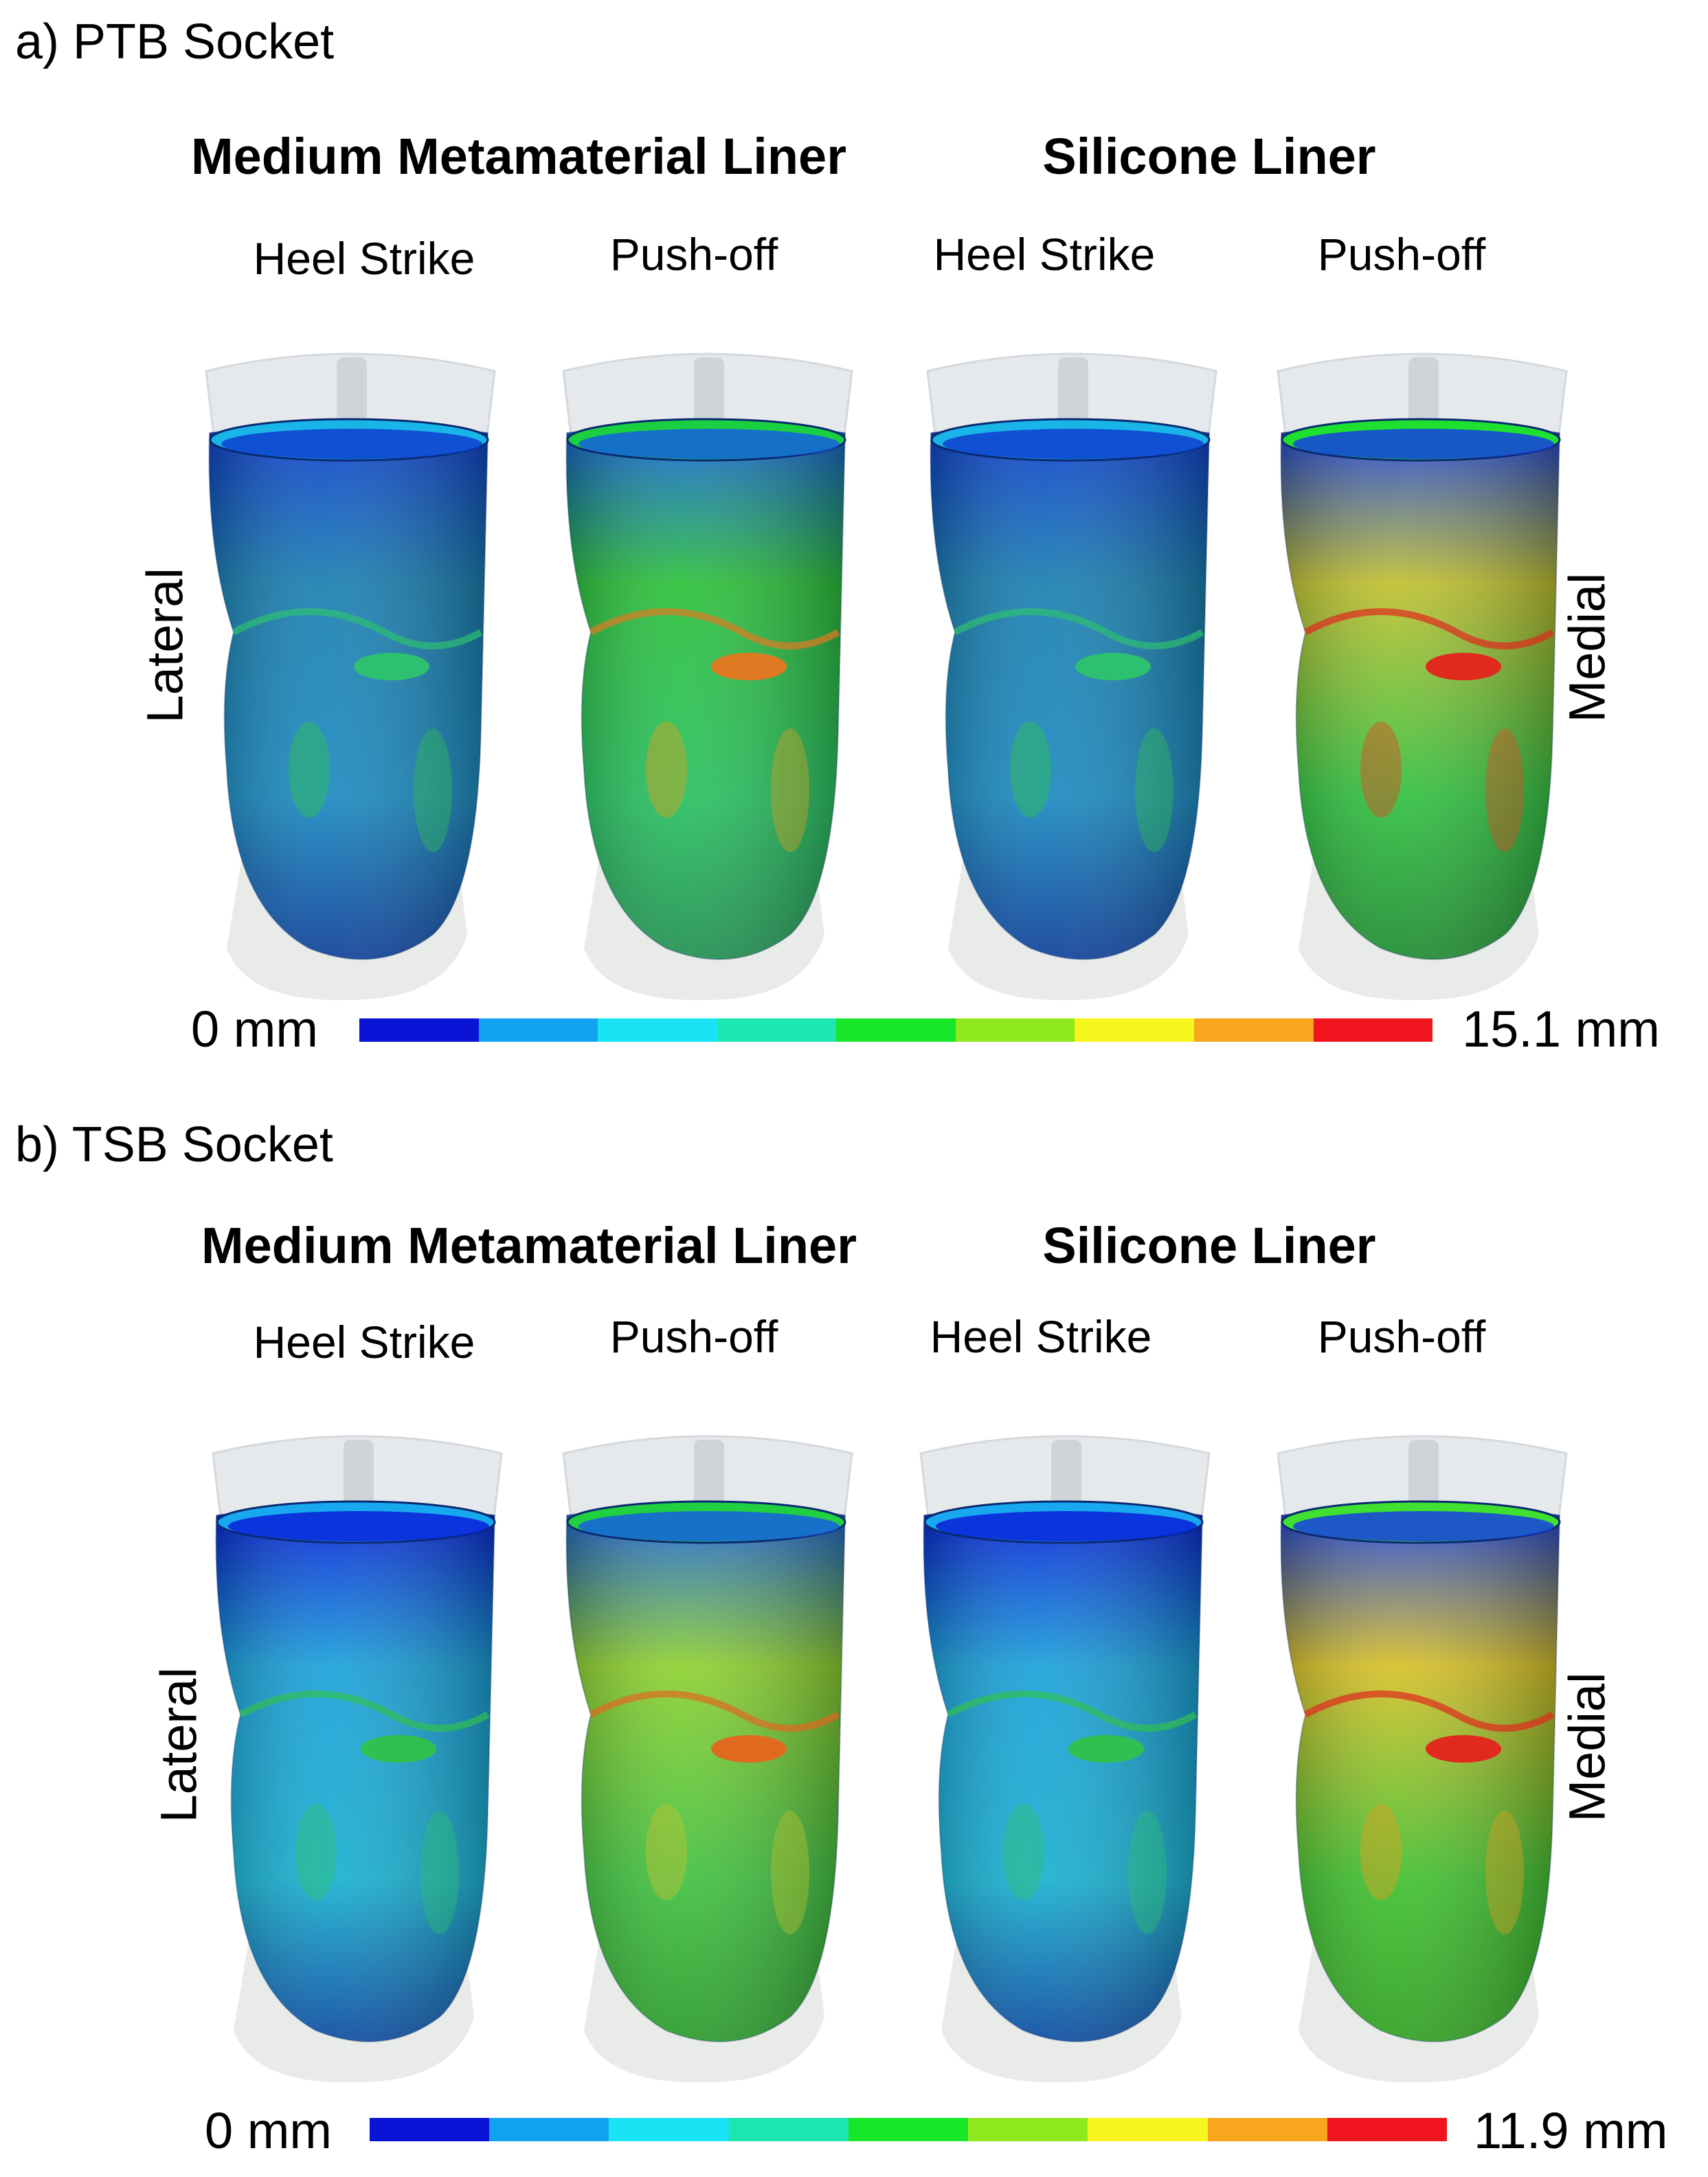  What do you see at coordinates (1561, 1029) in the screenshot?
I see `colorbar-max-label: 15.1 mm` at bounding box center [1561, 1029].